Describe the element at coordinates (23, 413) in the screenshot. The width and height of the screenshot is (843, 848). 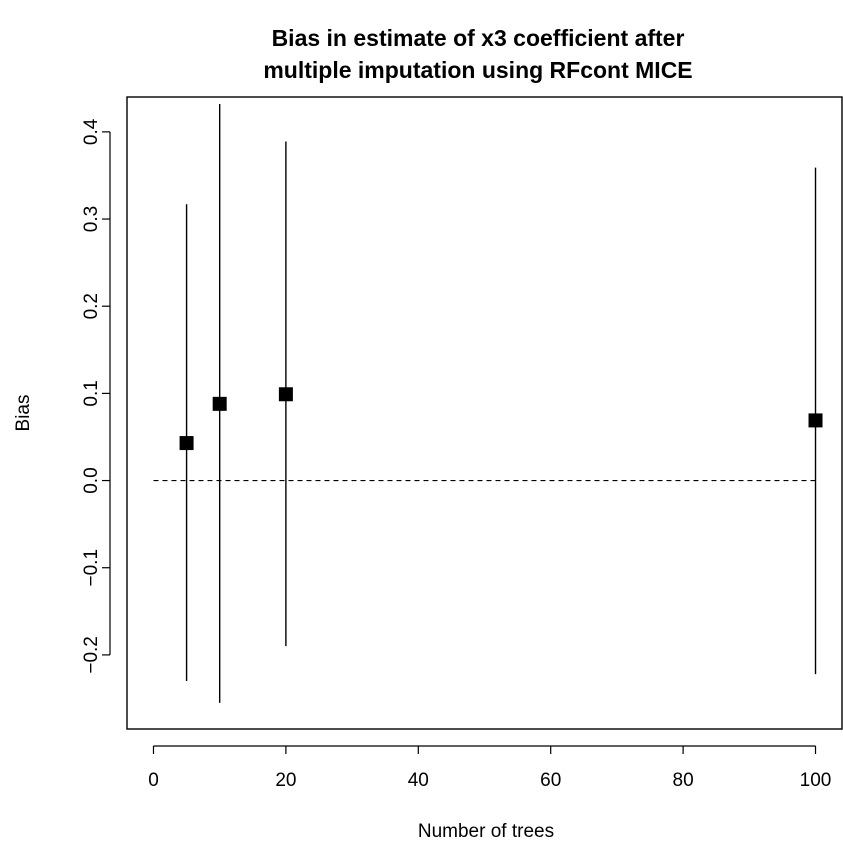
I see `y-axis-title: Bias` at that location.